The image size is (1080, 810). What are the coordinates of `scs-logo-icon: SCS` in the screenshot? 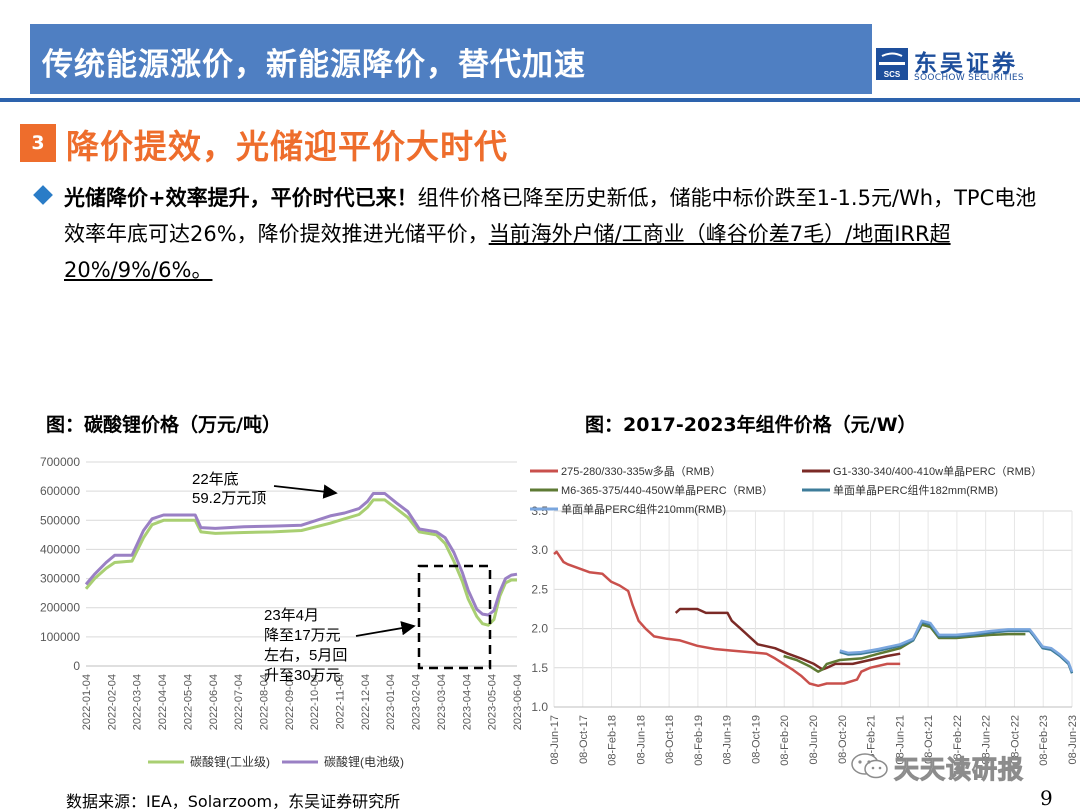 It's located at (892, 64).